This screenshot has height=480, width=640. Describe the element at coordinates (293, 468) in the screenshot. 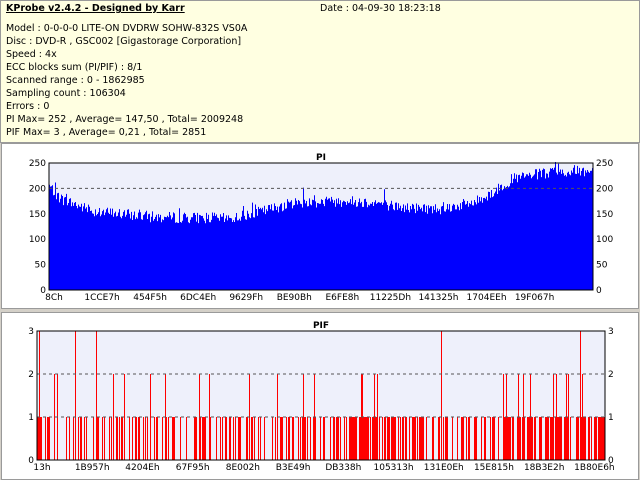

I see `x-tick-label: B3E49h` at that location.